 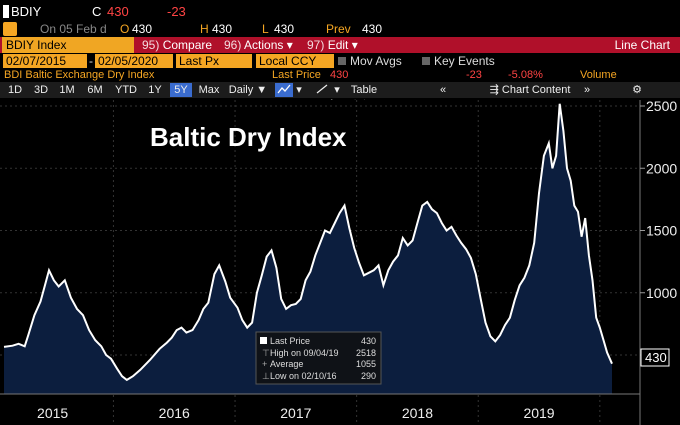 What do you see at coordinates (661, 231) in the screenshot?
I see `y-tick-label: 1500` at bounding box center [661, 231].